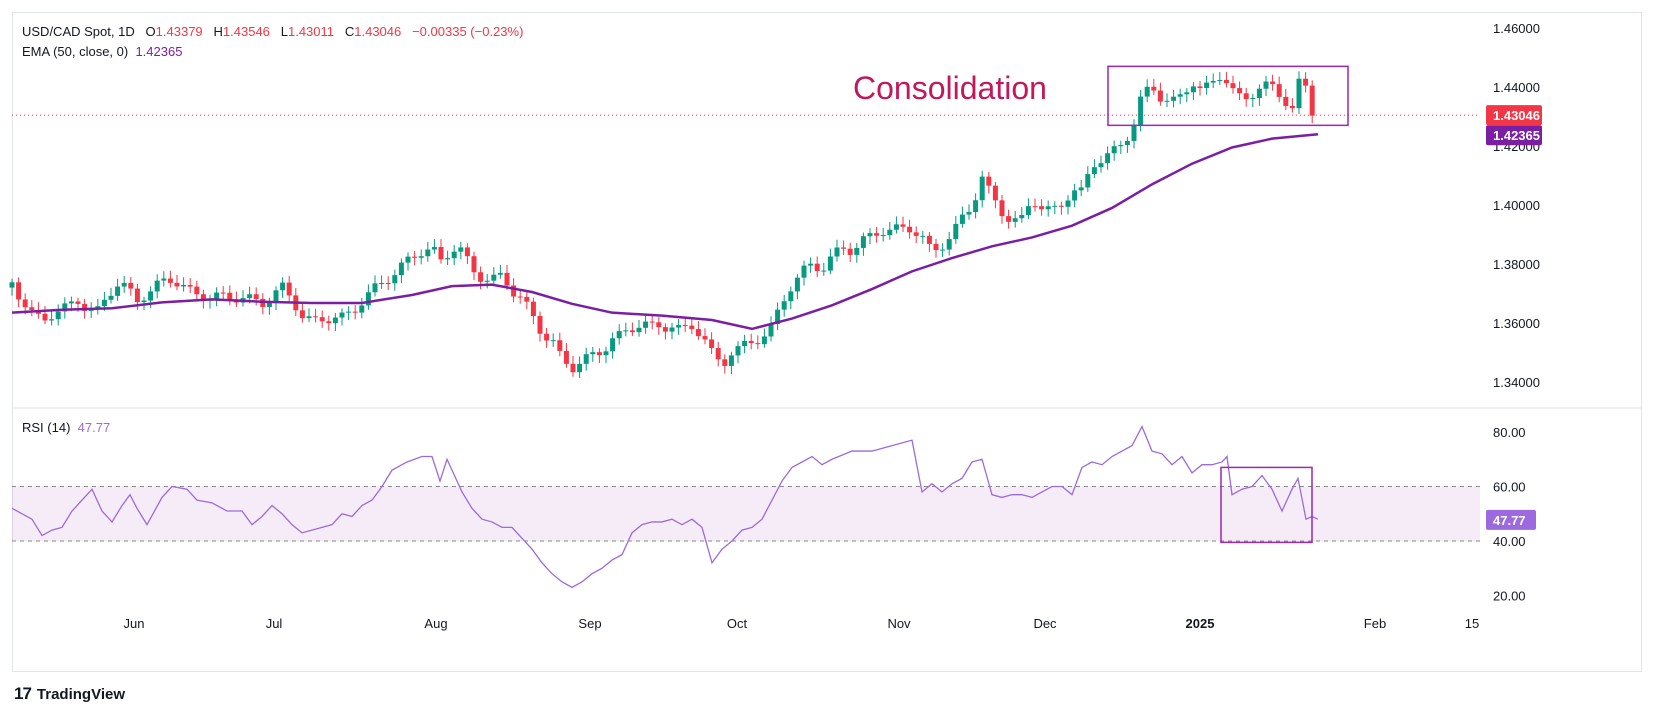  Describe the element at coordinates (159, 51) in the screenshot. I see `ema-value: 1.42365` at that location.